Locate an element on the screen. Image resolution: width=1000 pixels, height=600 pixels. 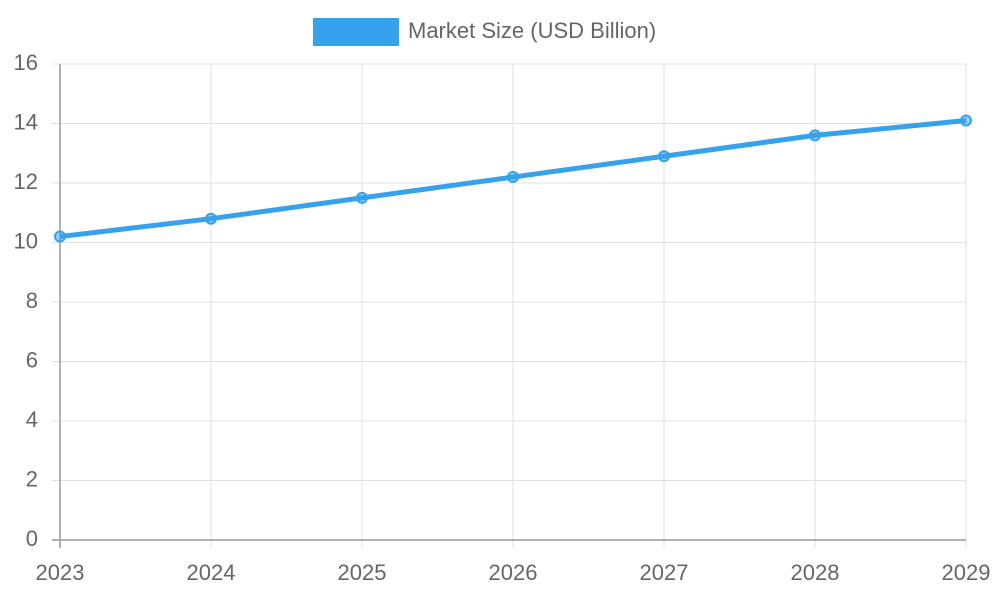
y-tick-label: 4 is located at coordinates (32, 419).